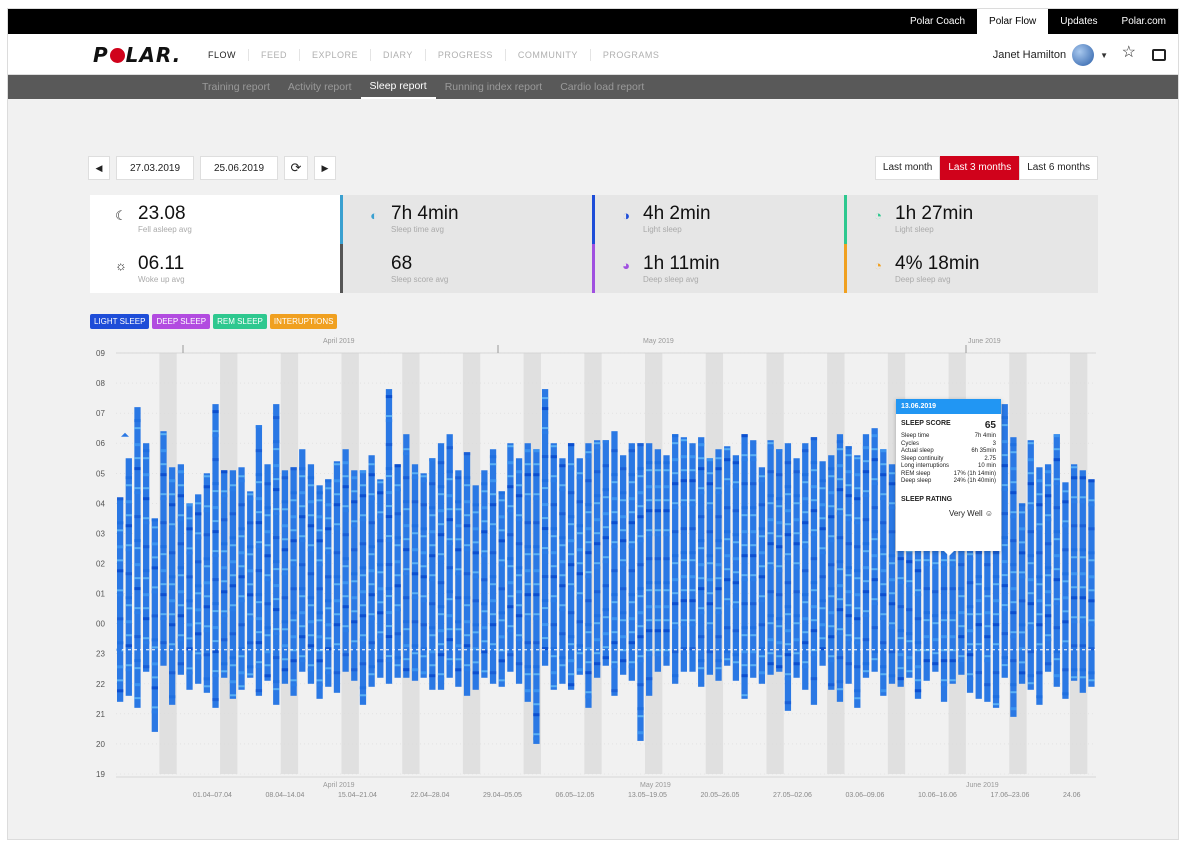 This screenshot has width=1185, height=848. What do you see at coordinates (1058, 168) in the screenshot?
I see `range-button: Last 6 months` at bounding box center [1058, 168].